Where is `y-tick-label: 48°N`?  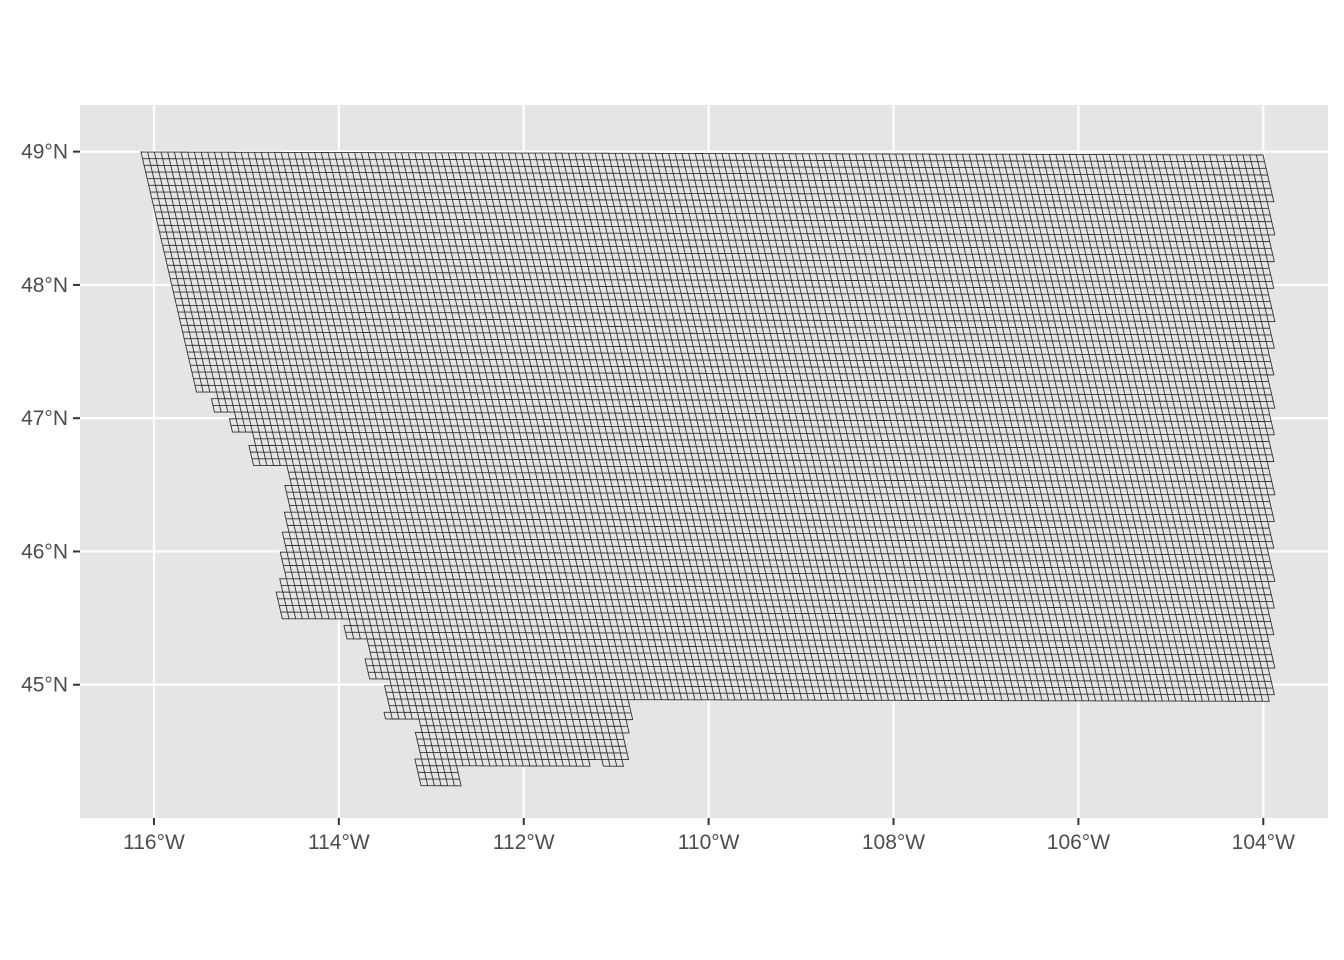
y-tick-label: 48°N is located at coordinates (44, 285).